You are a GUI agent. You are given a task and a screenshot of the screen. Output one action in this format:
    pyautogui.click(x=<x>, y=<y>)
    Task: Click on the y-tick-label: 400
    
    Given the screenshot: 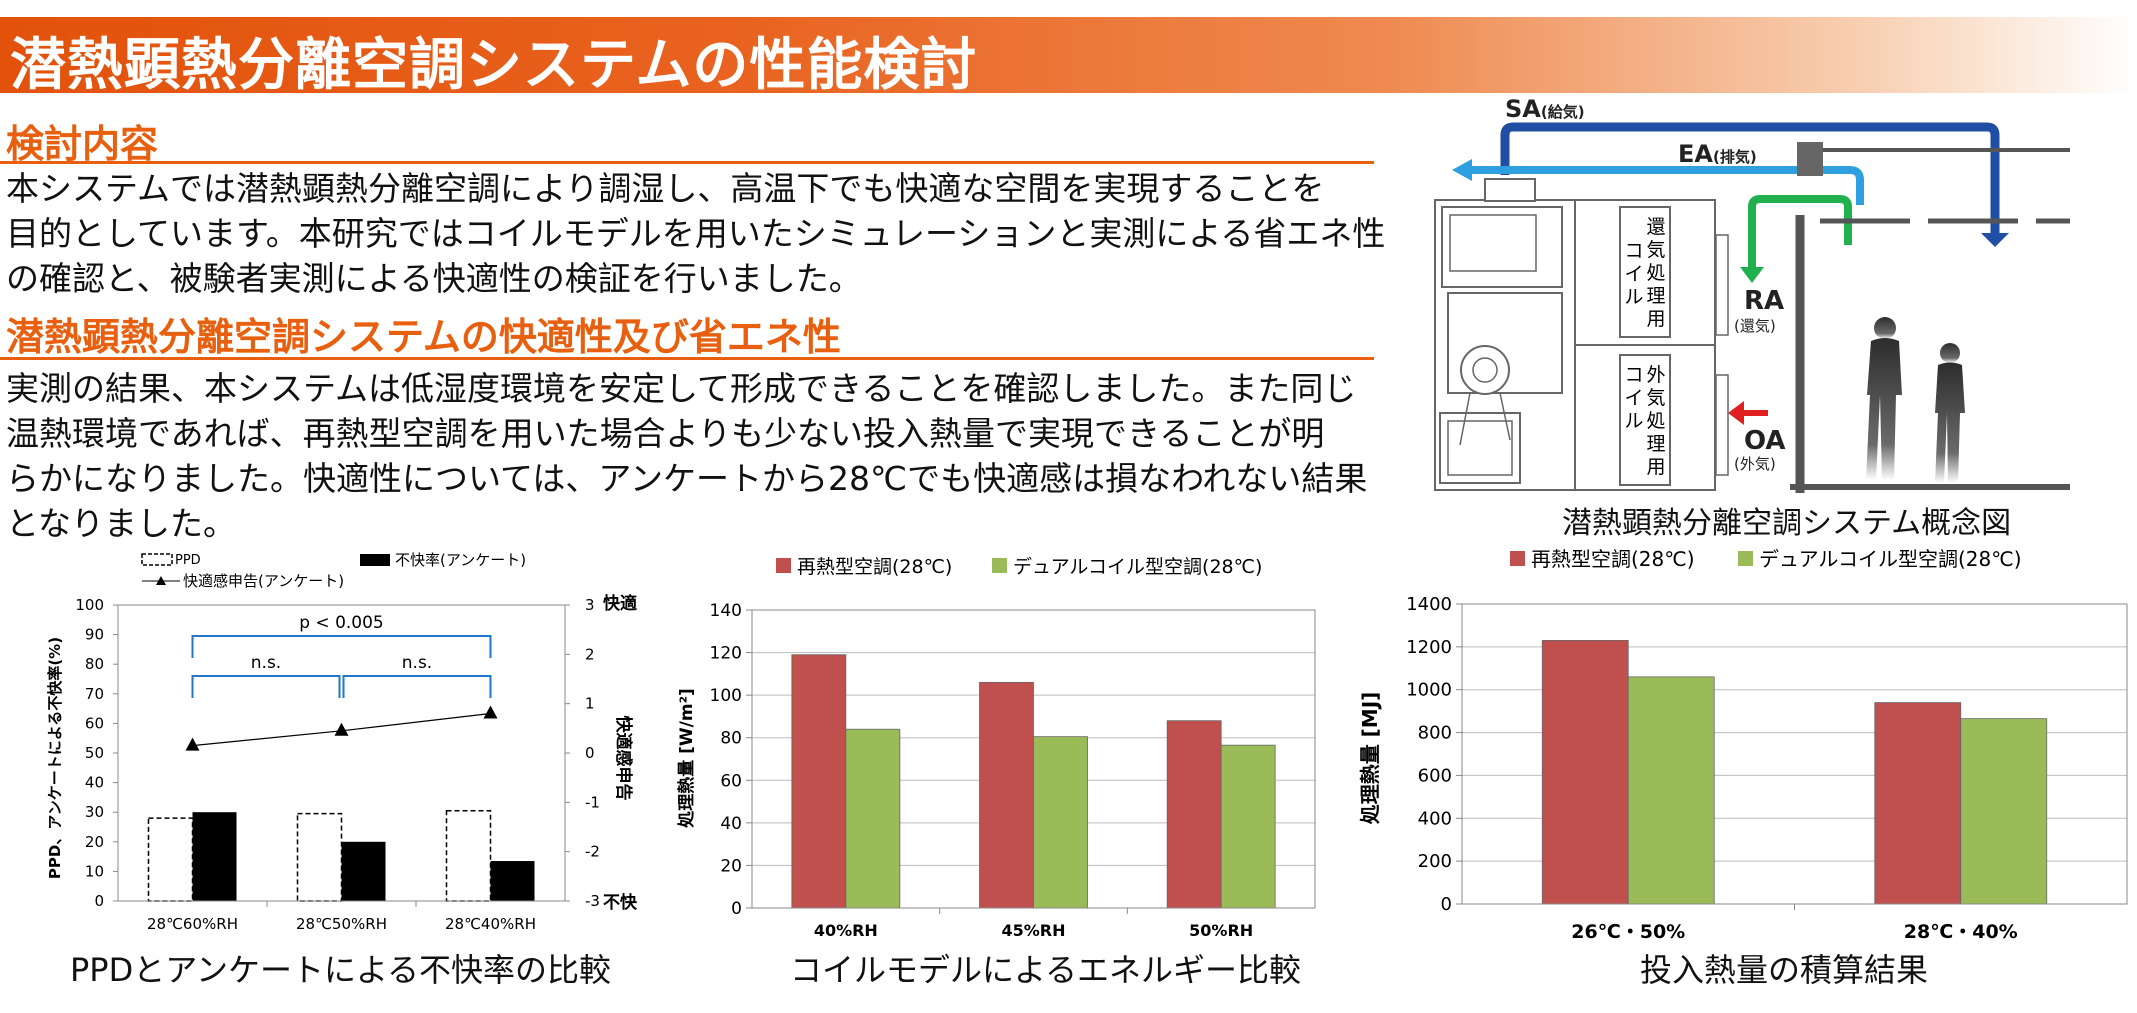 What is the action you would take?
    pyautogui.click(x=1435, y=818)
    